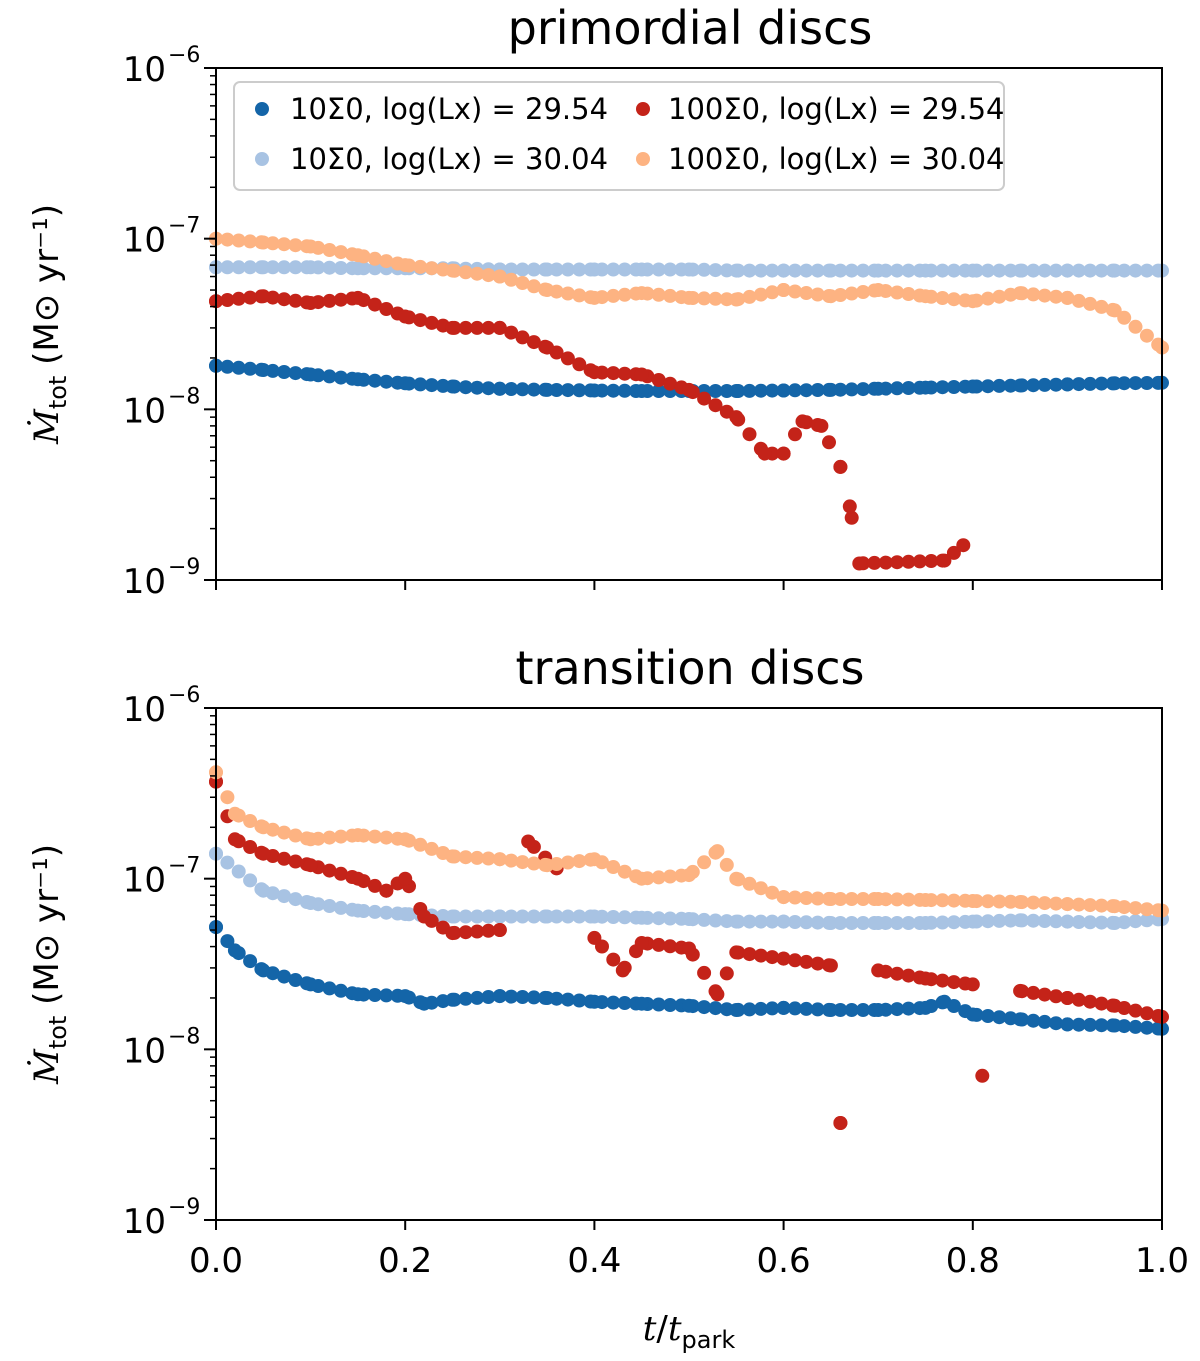 This screenshot has width=1200, height=1361. I want to click on xlabel-t: t, so click(650, 1329).